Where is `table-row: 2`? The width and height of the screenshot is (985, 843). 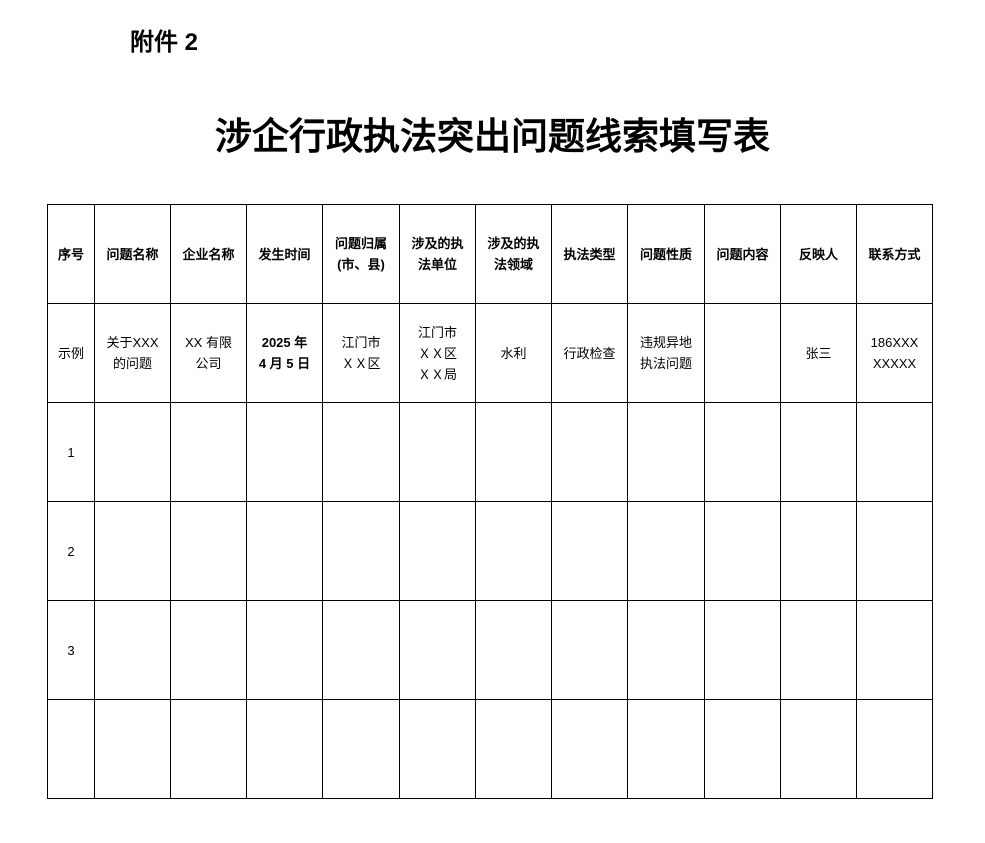
table-row: 2 is located at coordinates (490, 551).